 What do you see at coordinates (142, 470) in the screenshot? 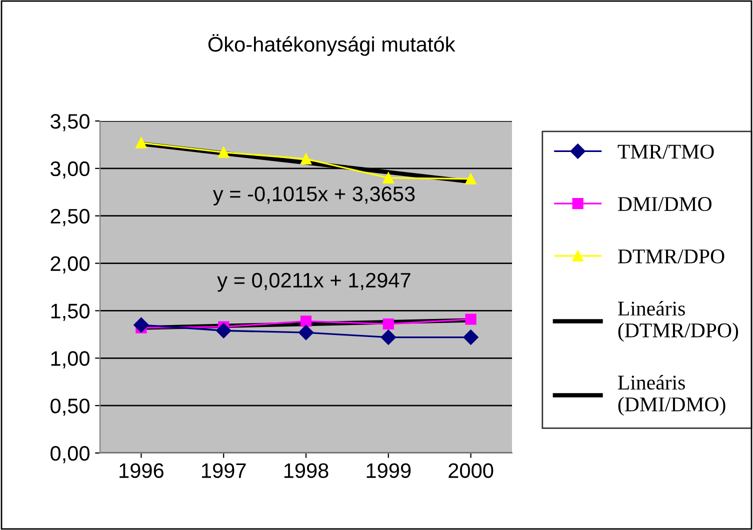
I see `x-tick-label: 1996` at bounding box center [142, 470].